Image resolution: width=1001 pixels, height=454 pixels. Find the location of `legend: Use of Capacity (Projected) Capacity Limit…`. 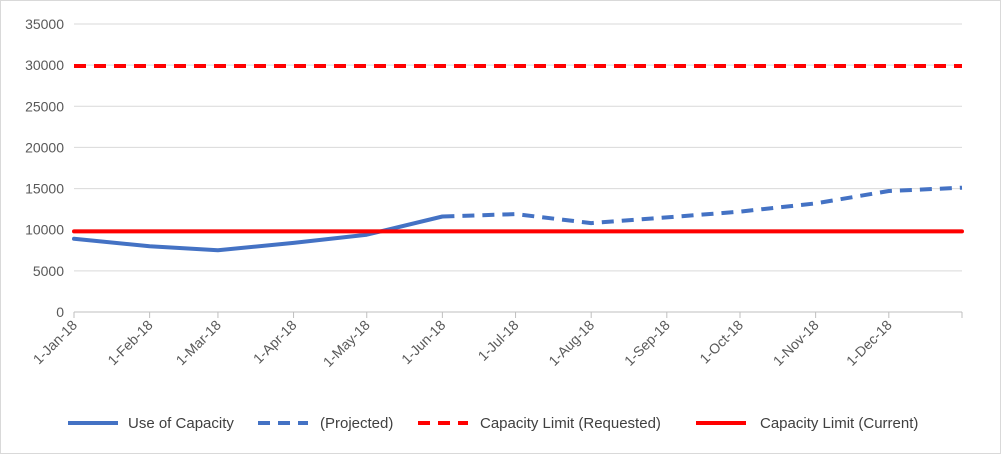

legend: Use of Capacity (Projected) Capacity Limit… is located at coordinates (493, 423).